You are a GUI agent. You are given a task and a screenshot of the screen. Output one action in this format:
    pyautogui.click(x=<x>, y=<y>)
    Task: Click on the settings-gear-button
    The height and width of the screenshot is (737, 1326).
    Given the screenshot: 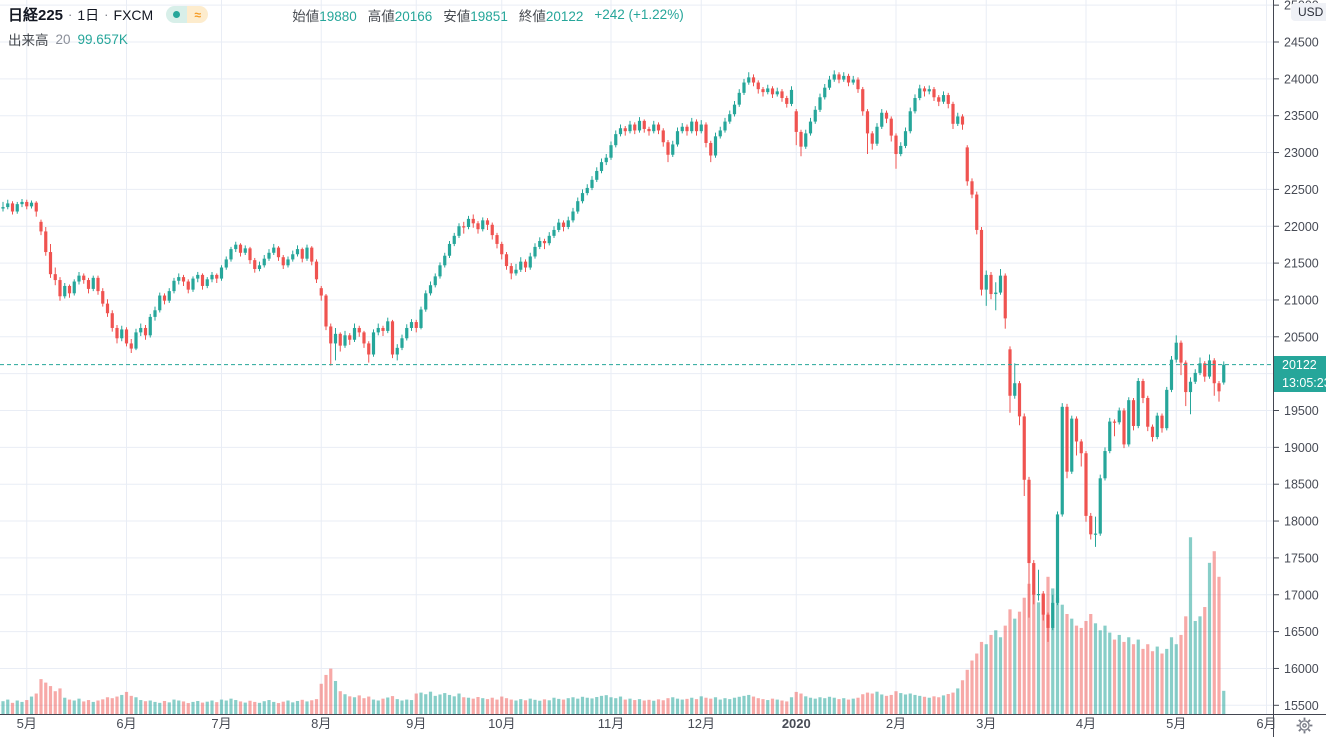 What is the action you would take?
    pyautogui.click(x=1304, y=725)
    